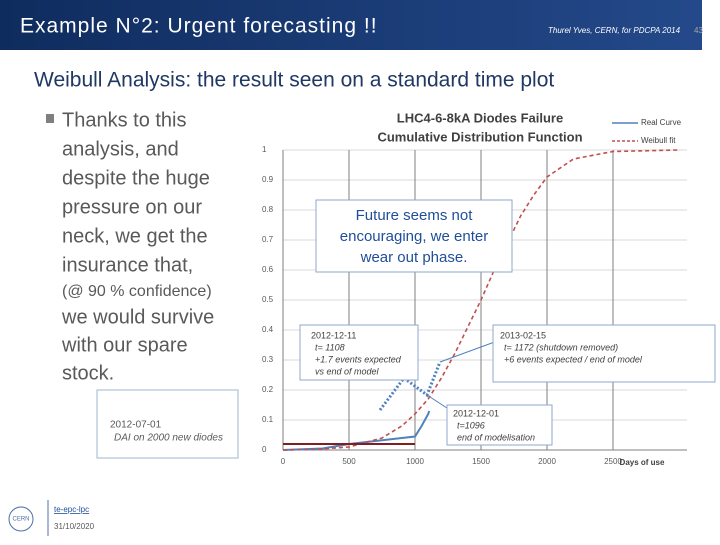 Image resolution: width=720 pixels, height=545 pixels. I want to click on y-tick-label: 0.1, so click(268, 419).